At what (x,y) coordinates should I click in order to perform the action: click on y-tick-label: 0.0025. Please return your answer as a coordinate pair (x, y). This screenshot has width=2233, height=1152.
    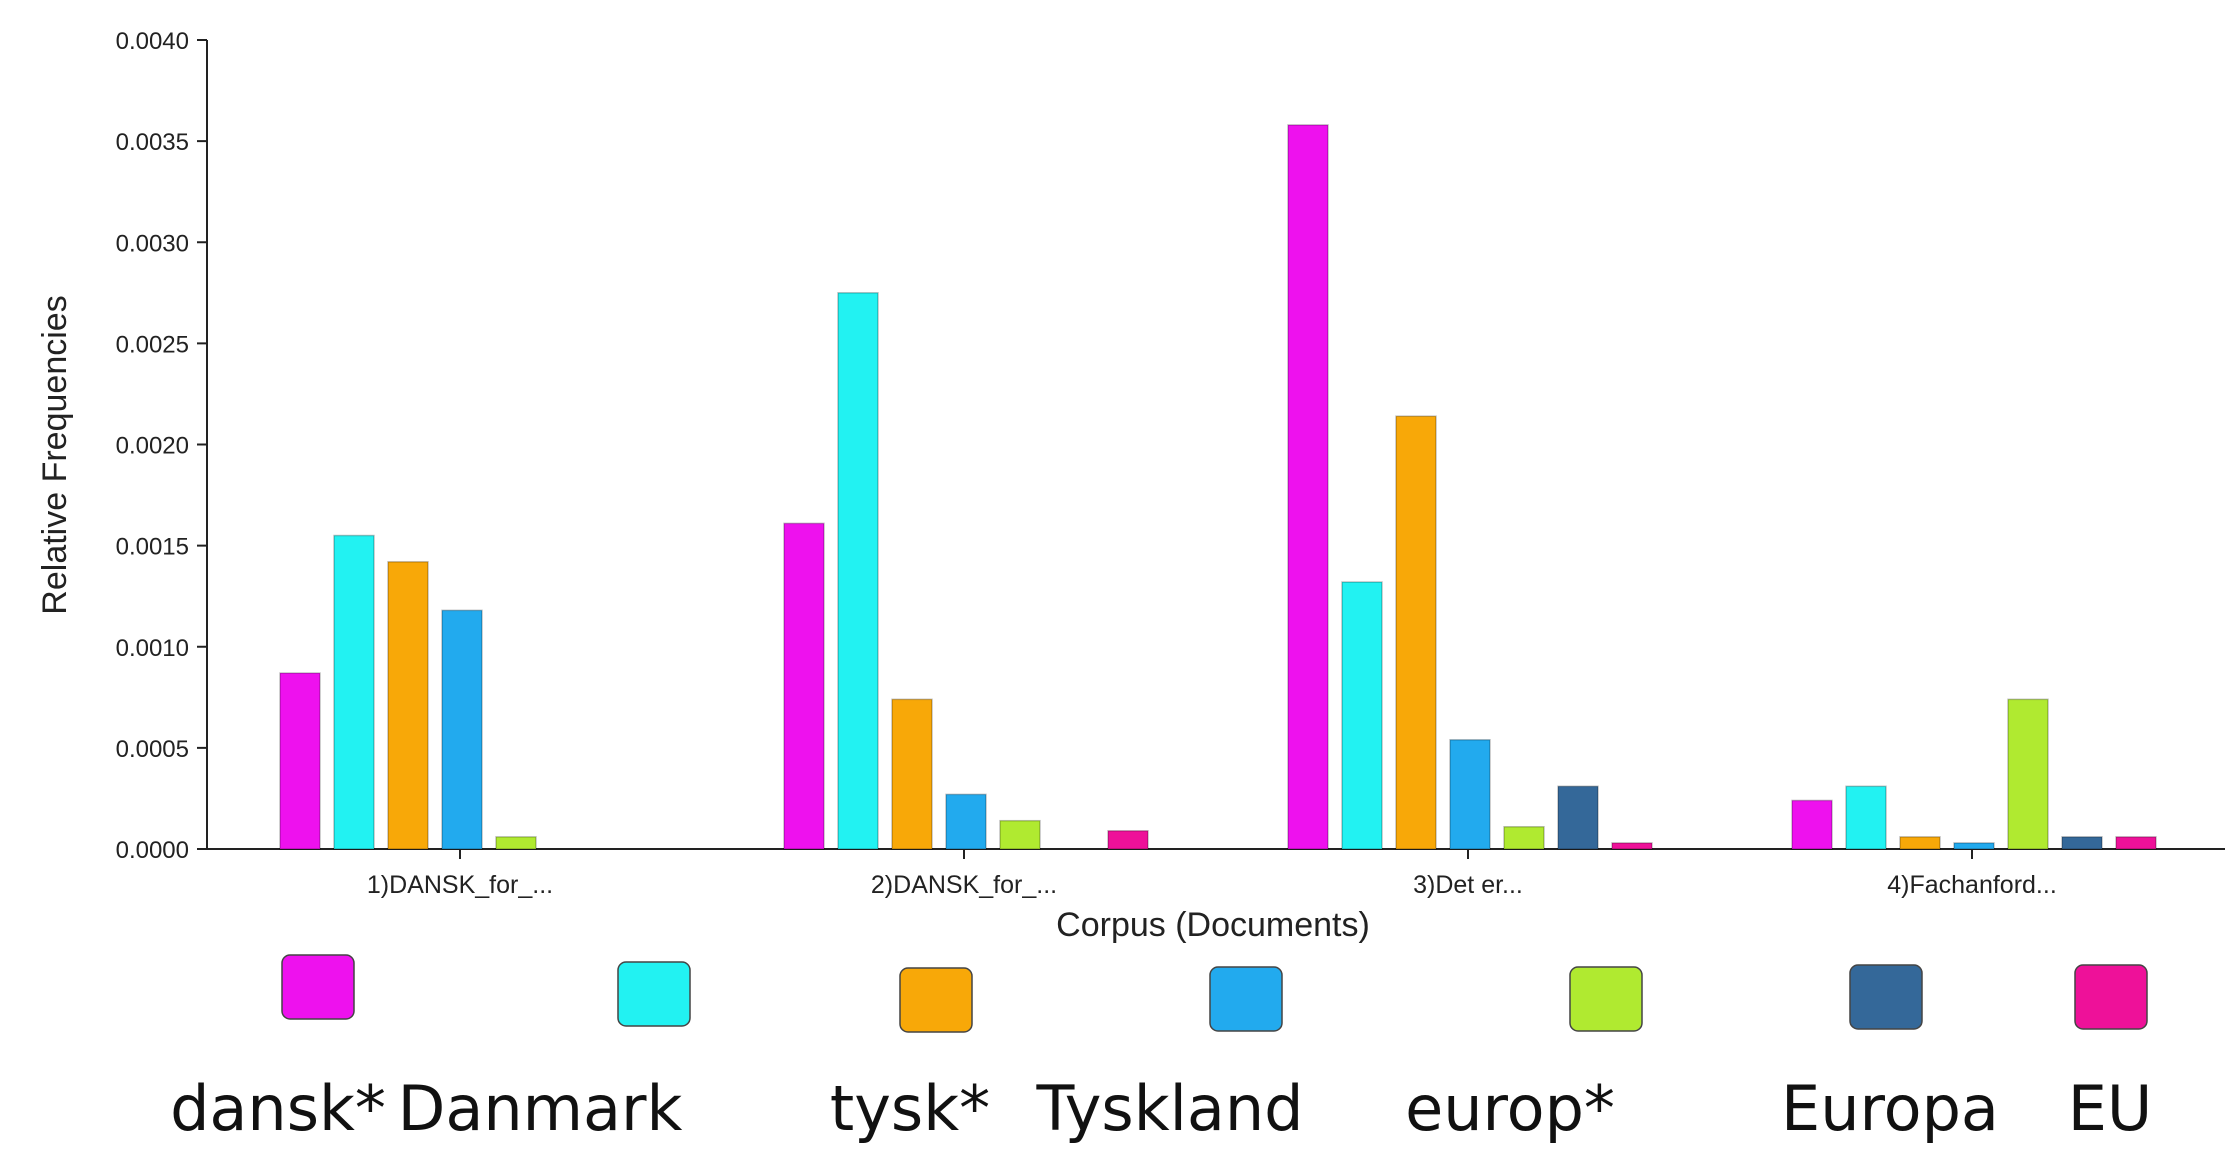
    Looking at the image, I should click on (152, 344).